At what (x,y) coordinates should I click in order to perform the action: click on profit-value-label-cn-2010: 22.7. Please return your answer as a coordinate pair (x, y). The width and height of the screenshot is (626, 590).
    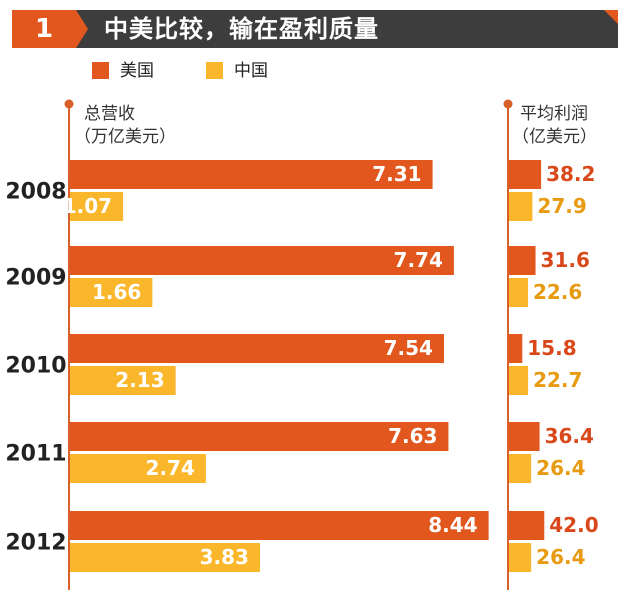
    Looking at the image, I should click on (557, 380).